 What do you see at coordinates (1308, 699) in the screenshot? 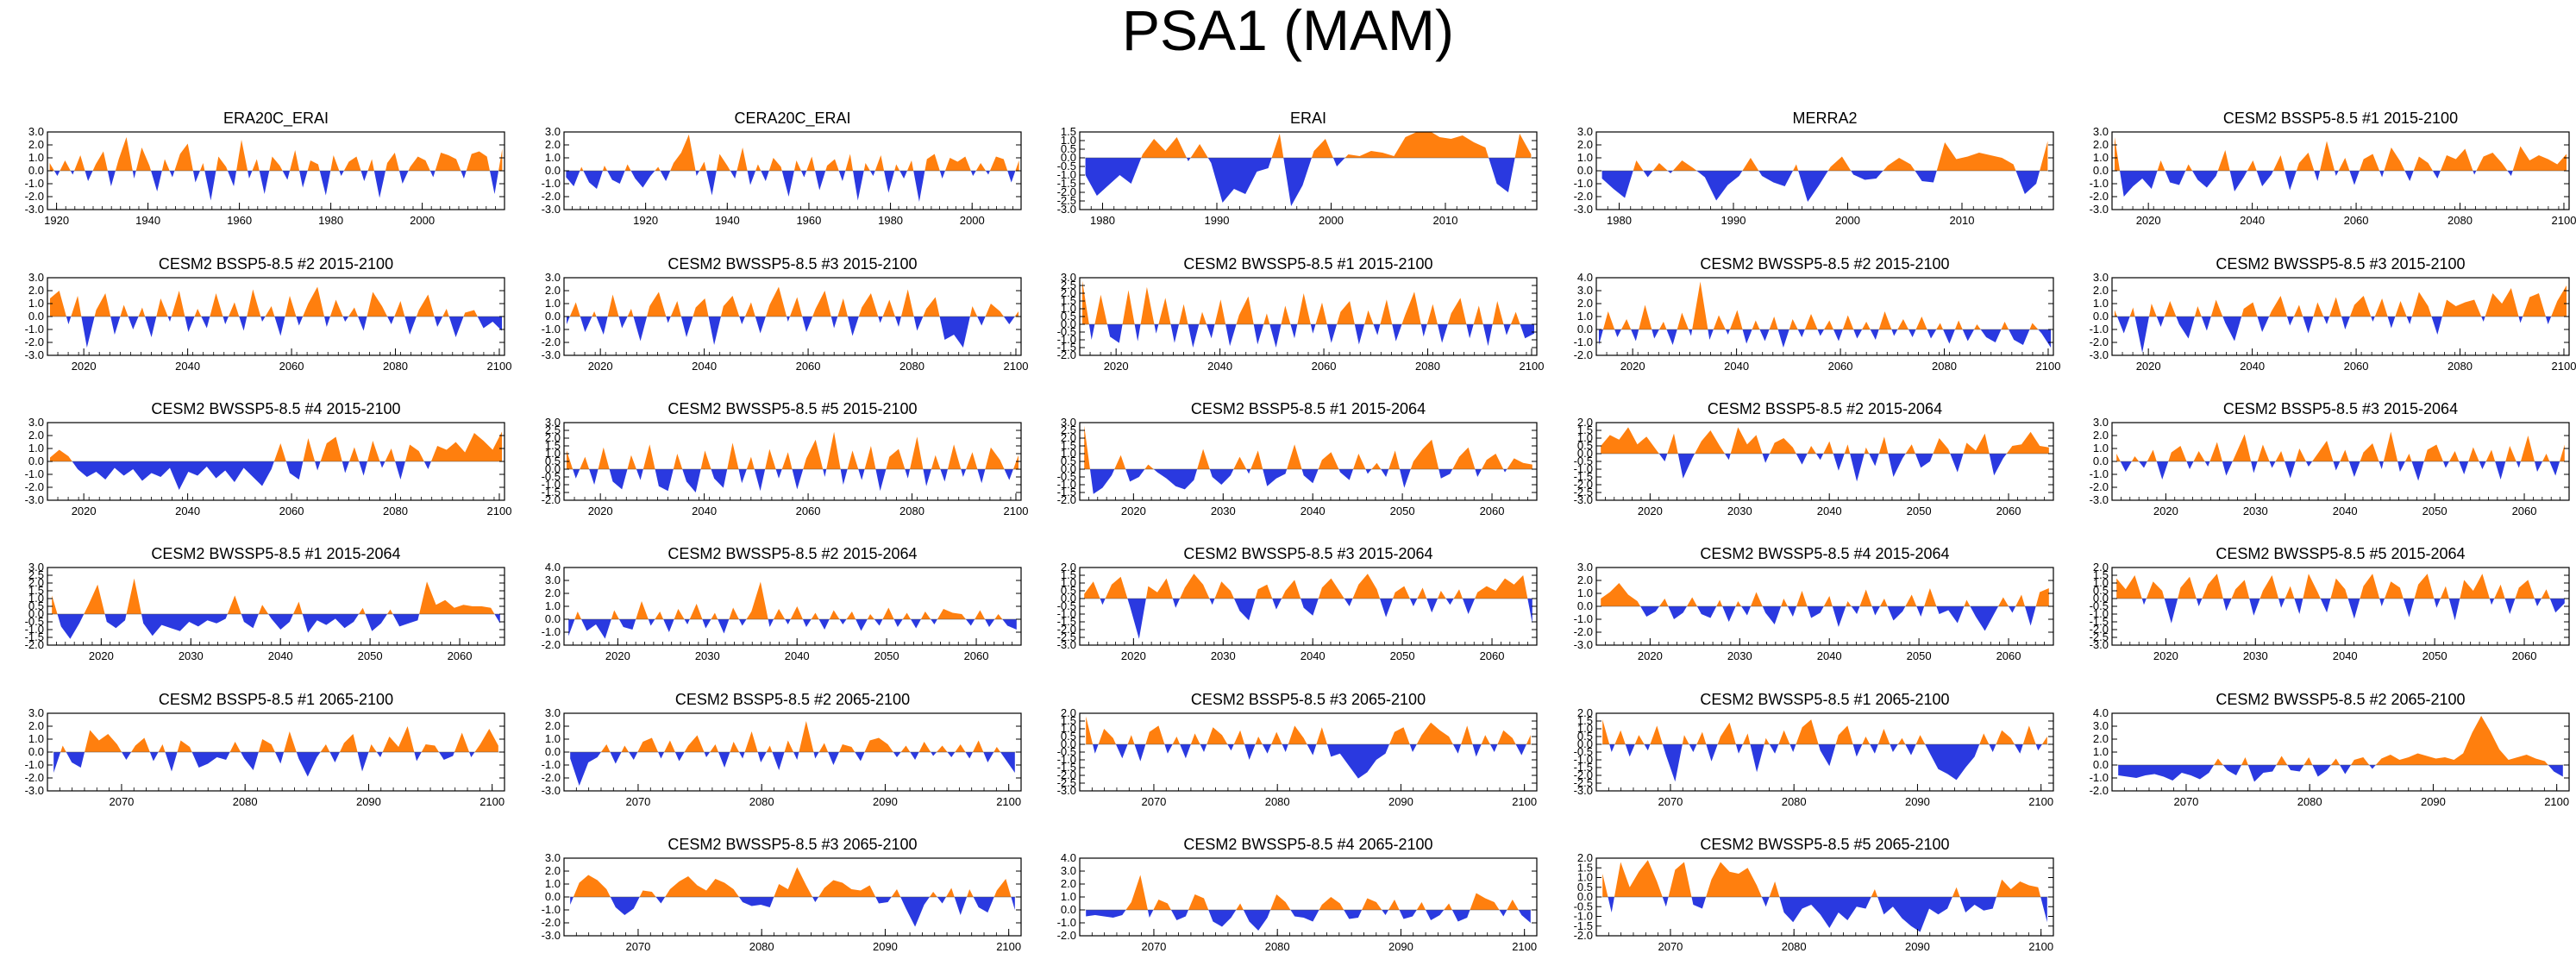
I see `panel-title: CESM2 BSSP5-8.5 #3 2065-2100` at bounding box center [1308, 699].